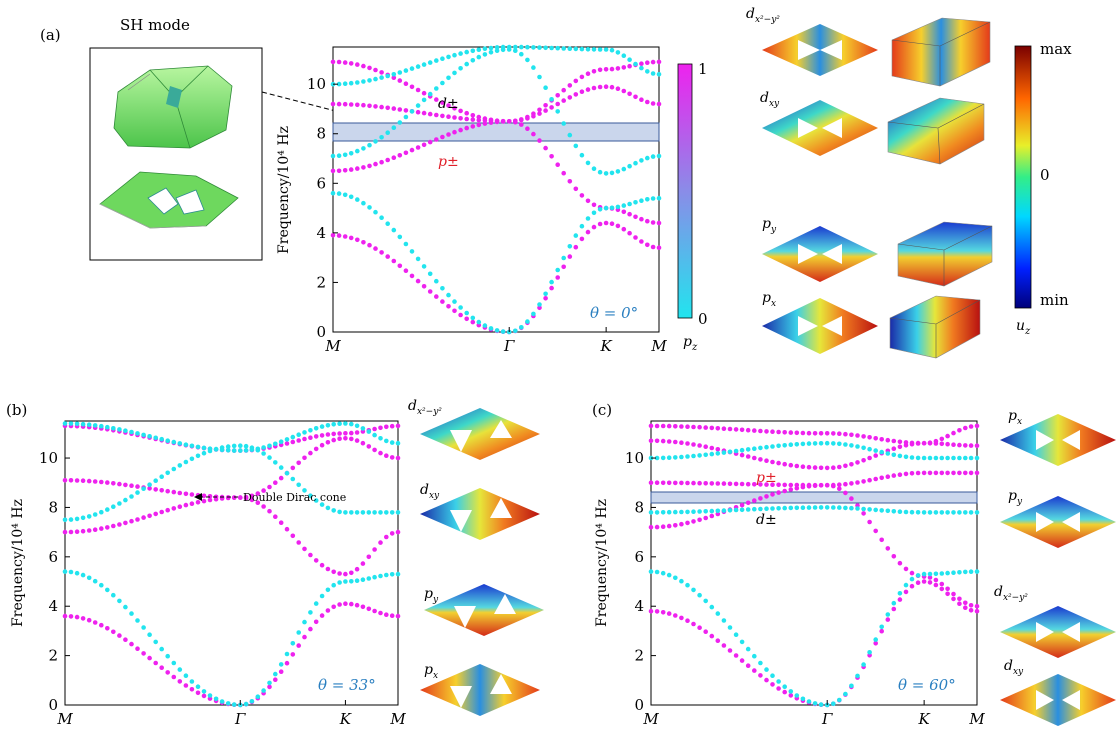  I want to click on y-tick-label: 0, so click(639, 705).